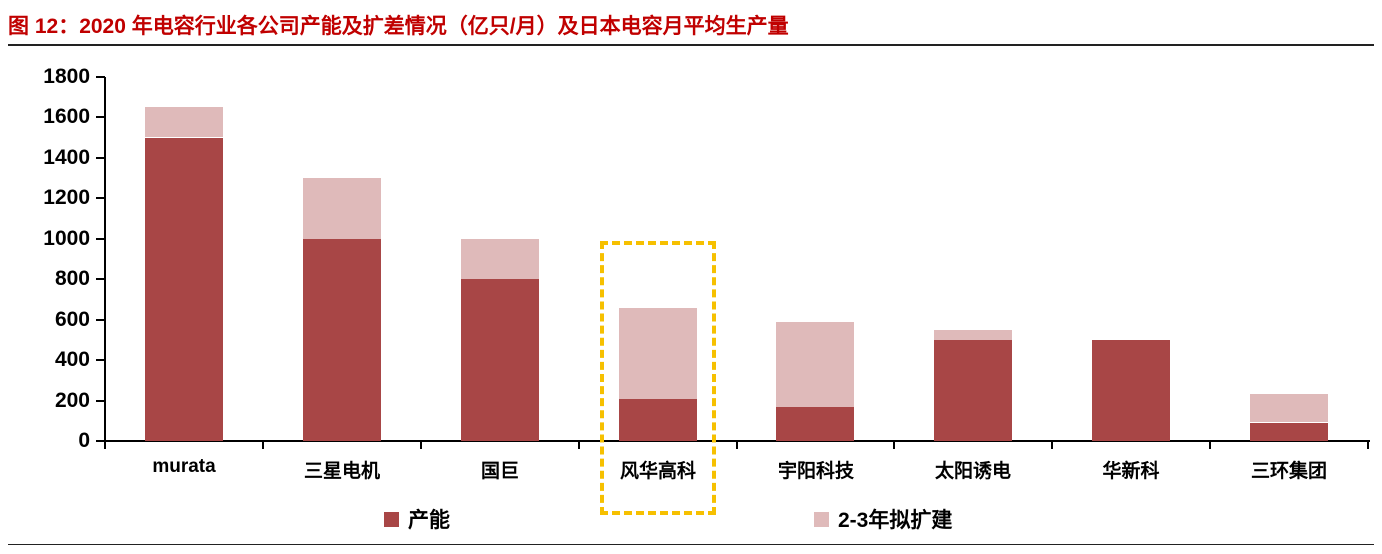  I want to click on legend-swatch-expansion, so click(821, 519).